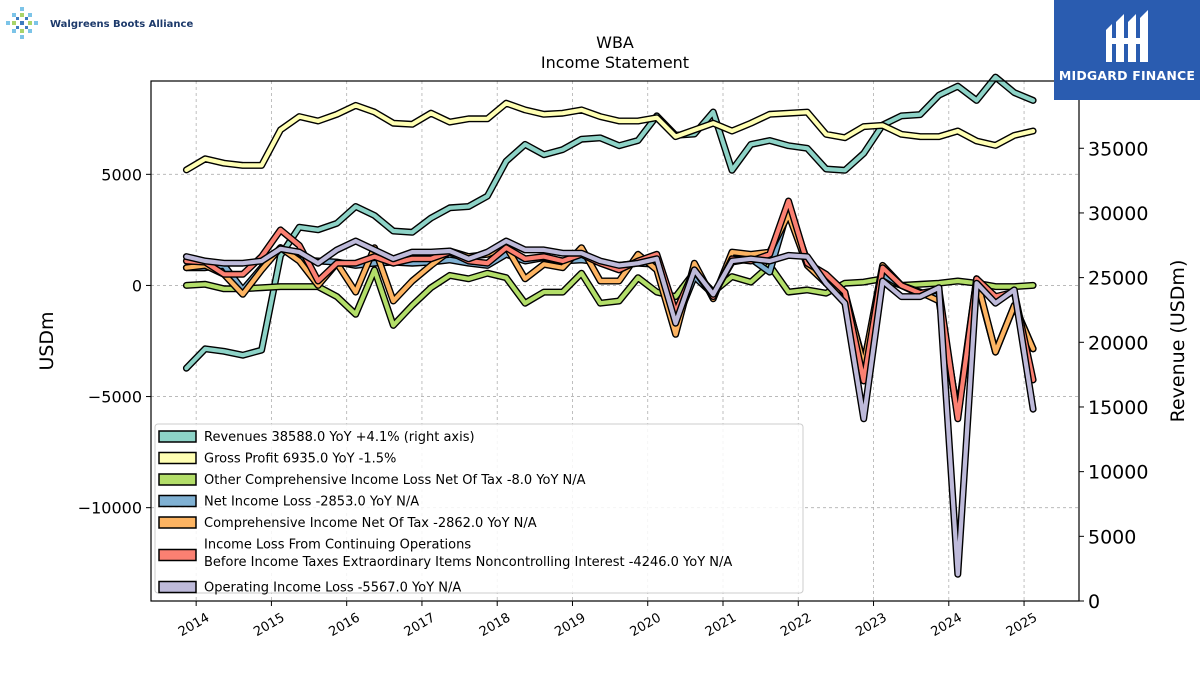  Describe the element at coordinates (1118, 214) in the screenshot. I see `y-tick-label-right: 30000` at that location.